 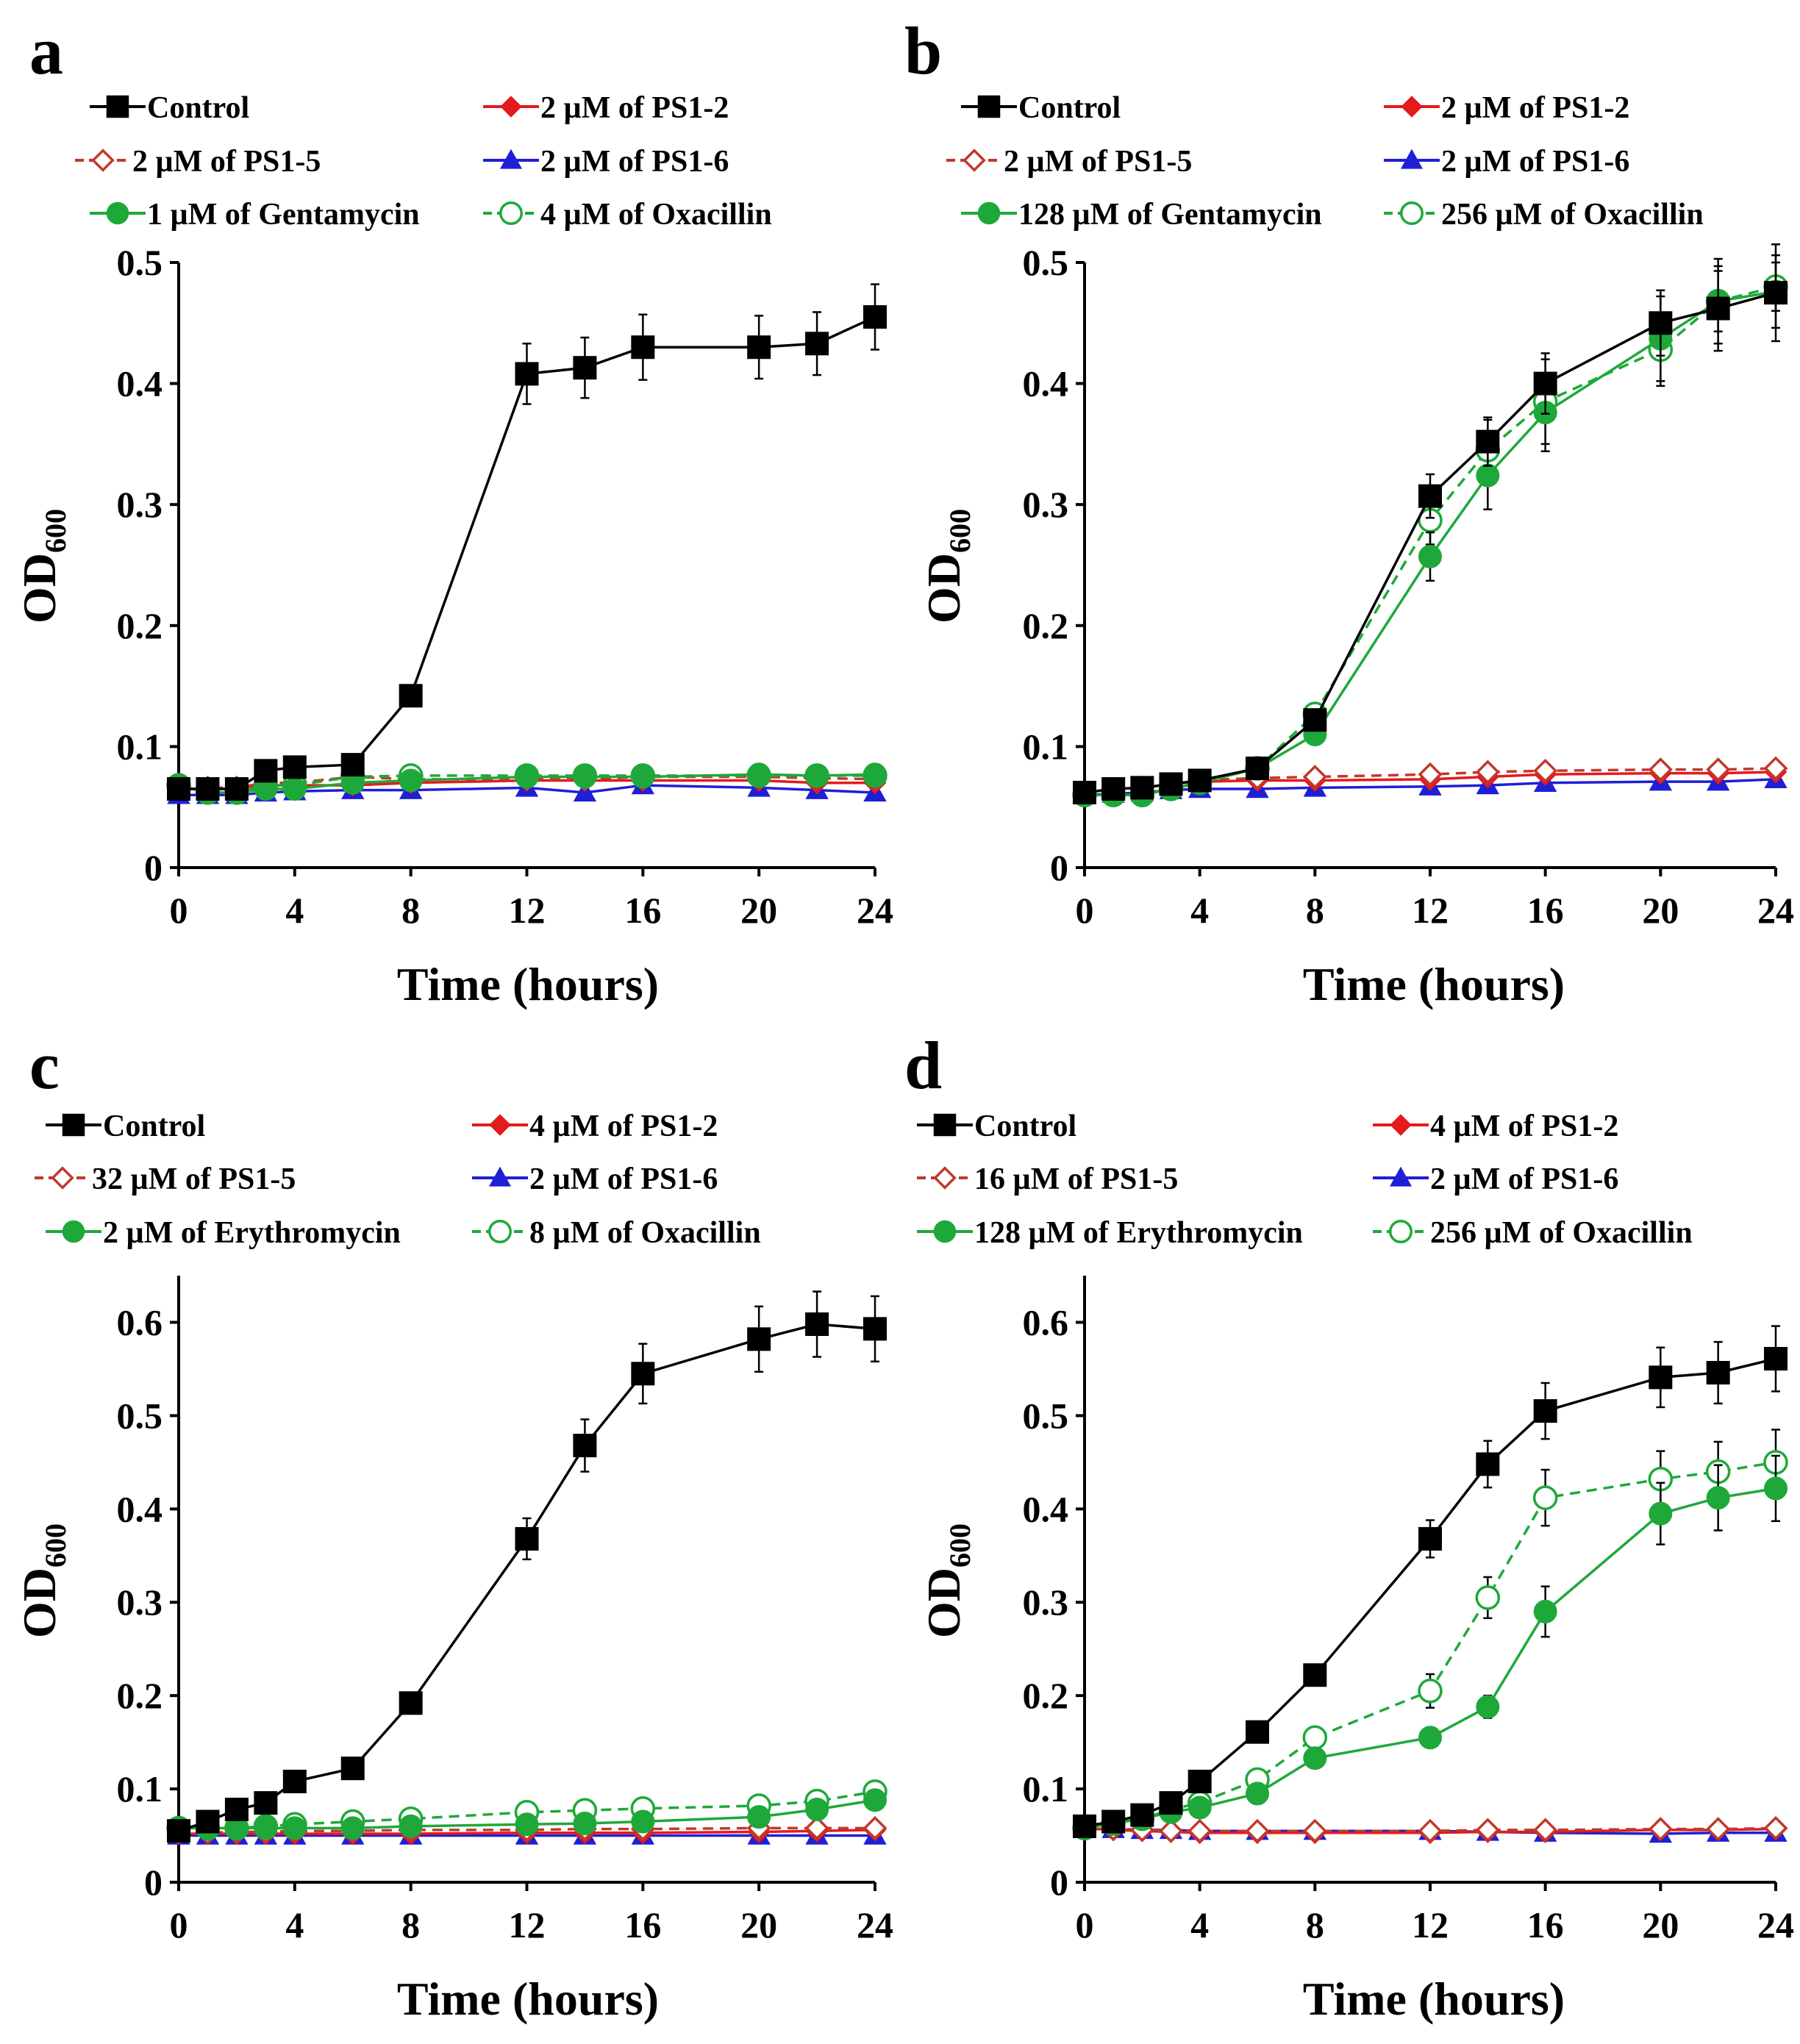 I want to click on panel-d-ytick-label-6: 0.6, so click(x=1046, y=1322).